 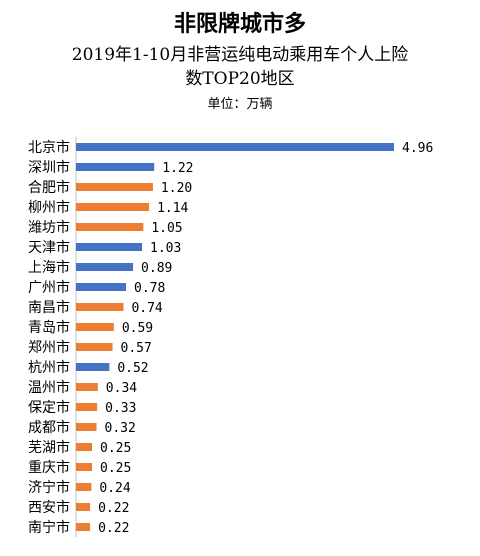 What do you see at coordinates (49, 147) in the screenshot?
I see `category-label: 北京市` at bounding box center [49, 147].